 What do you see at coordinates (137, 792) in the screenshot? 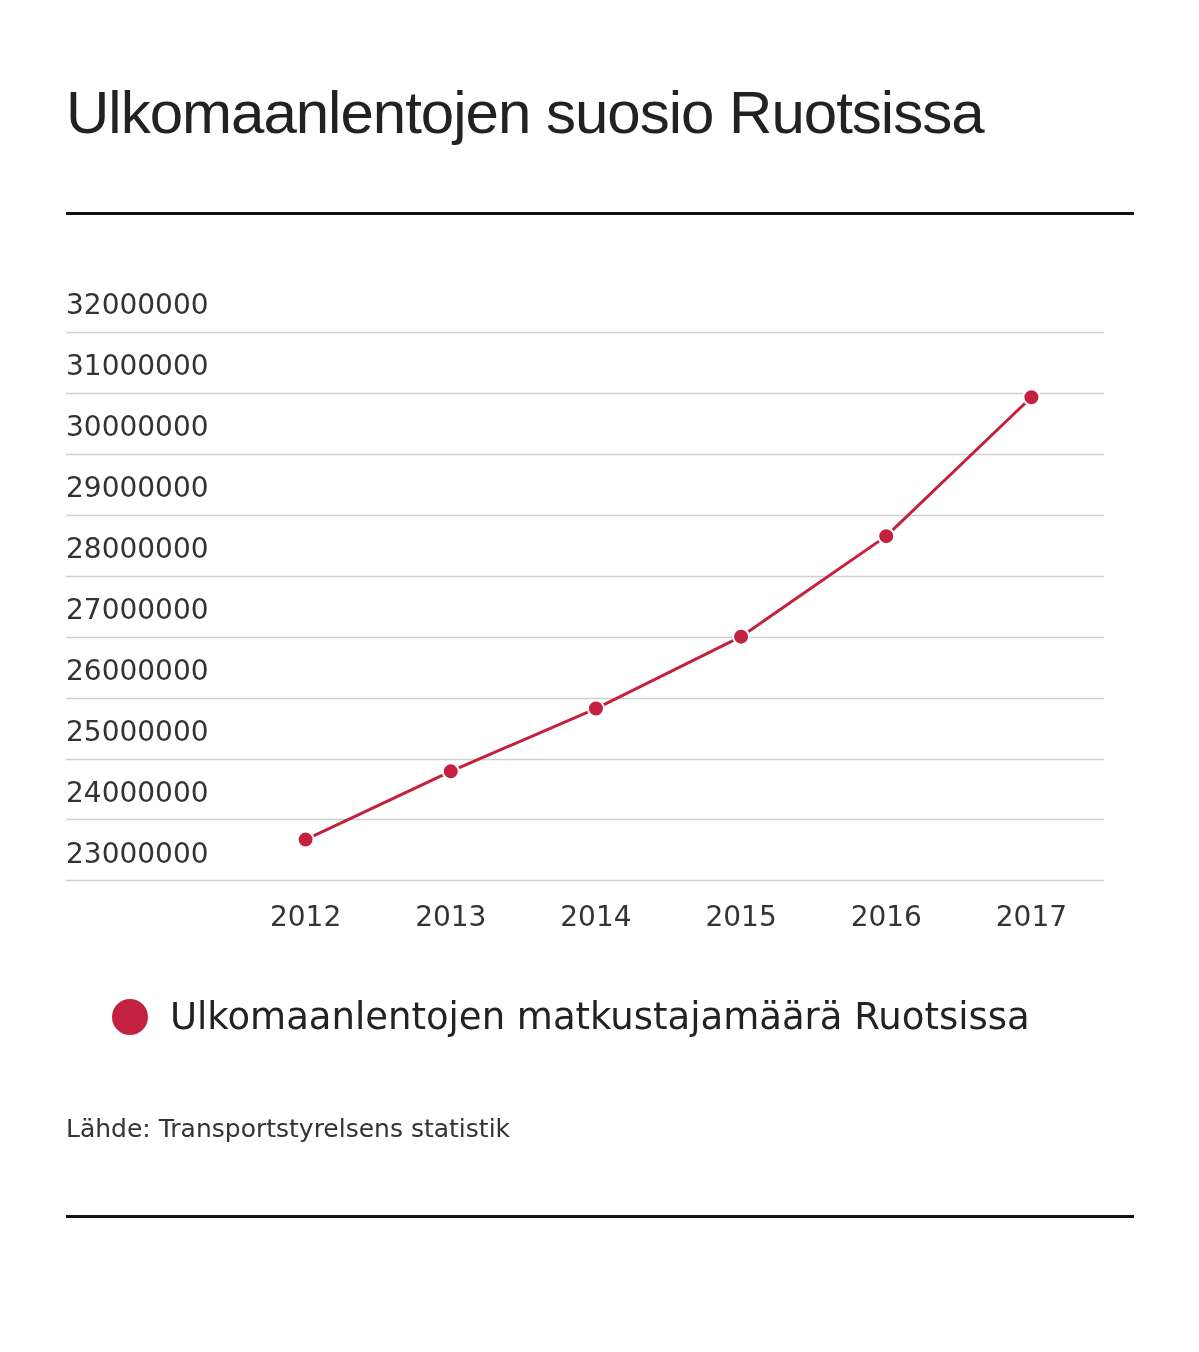
I see `y-tick-label: 24000000` at bounding box center [137, 792].